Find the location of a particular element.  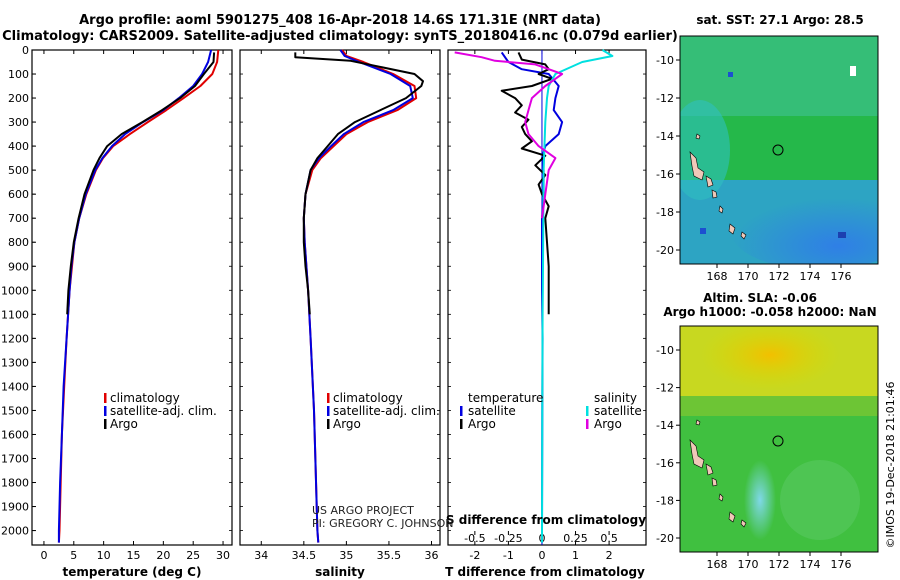

depth-tick-label: 1300 is located at coordinates (15, 362).